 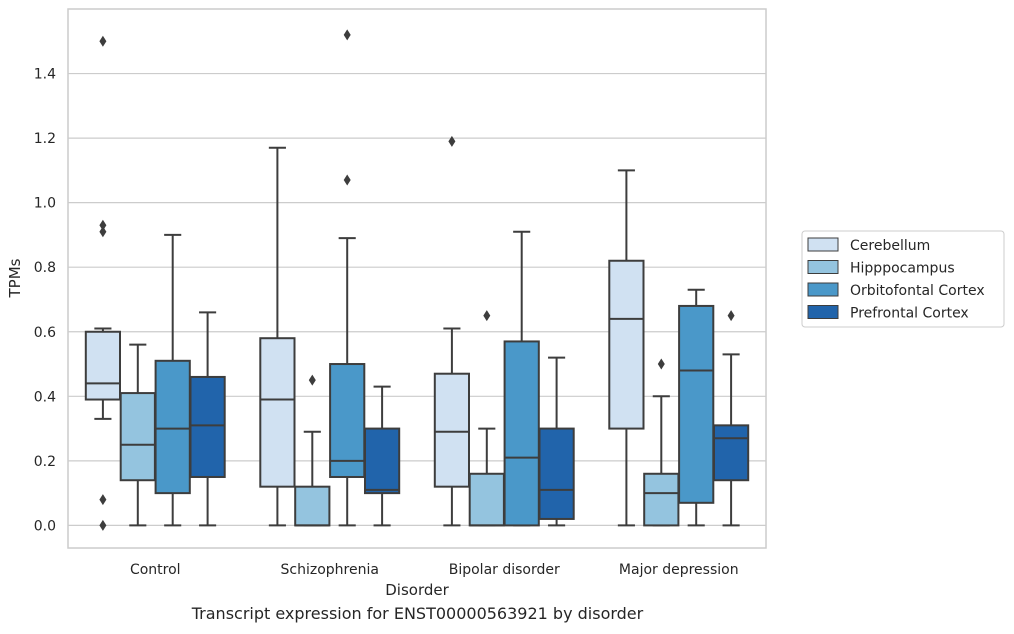 I want to click on y-tick-labels: 0.0 0.2 0.4 0.6 0.8 1.0 1.2 1.4, so click(x=45, y=301).